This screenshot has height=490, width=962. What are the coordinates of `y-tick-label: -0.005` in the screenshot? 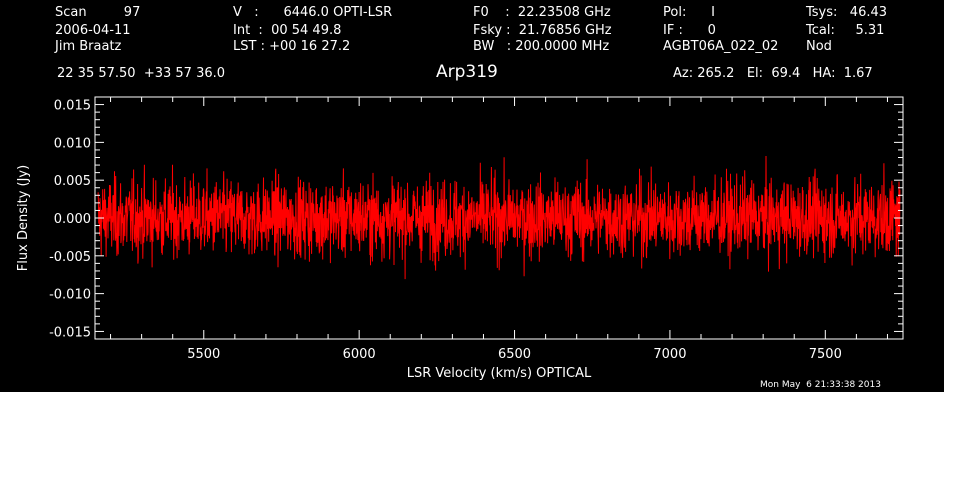 It's located at (70, 257).